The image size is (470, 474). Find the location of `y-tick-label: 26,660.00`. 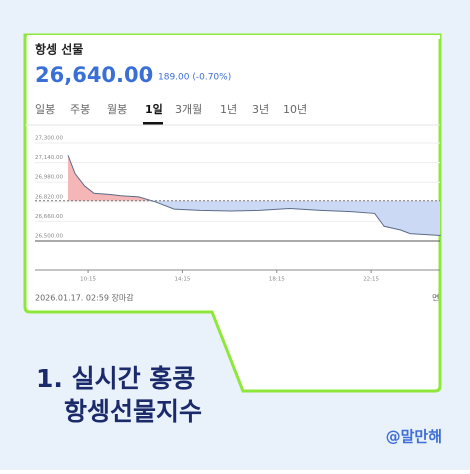

y-tick-label: 26,660.00 is located at coordinates (49, 217).